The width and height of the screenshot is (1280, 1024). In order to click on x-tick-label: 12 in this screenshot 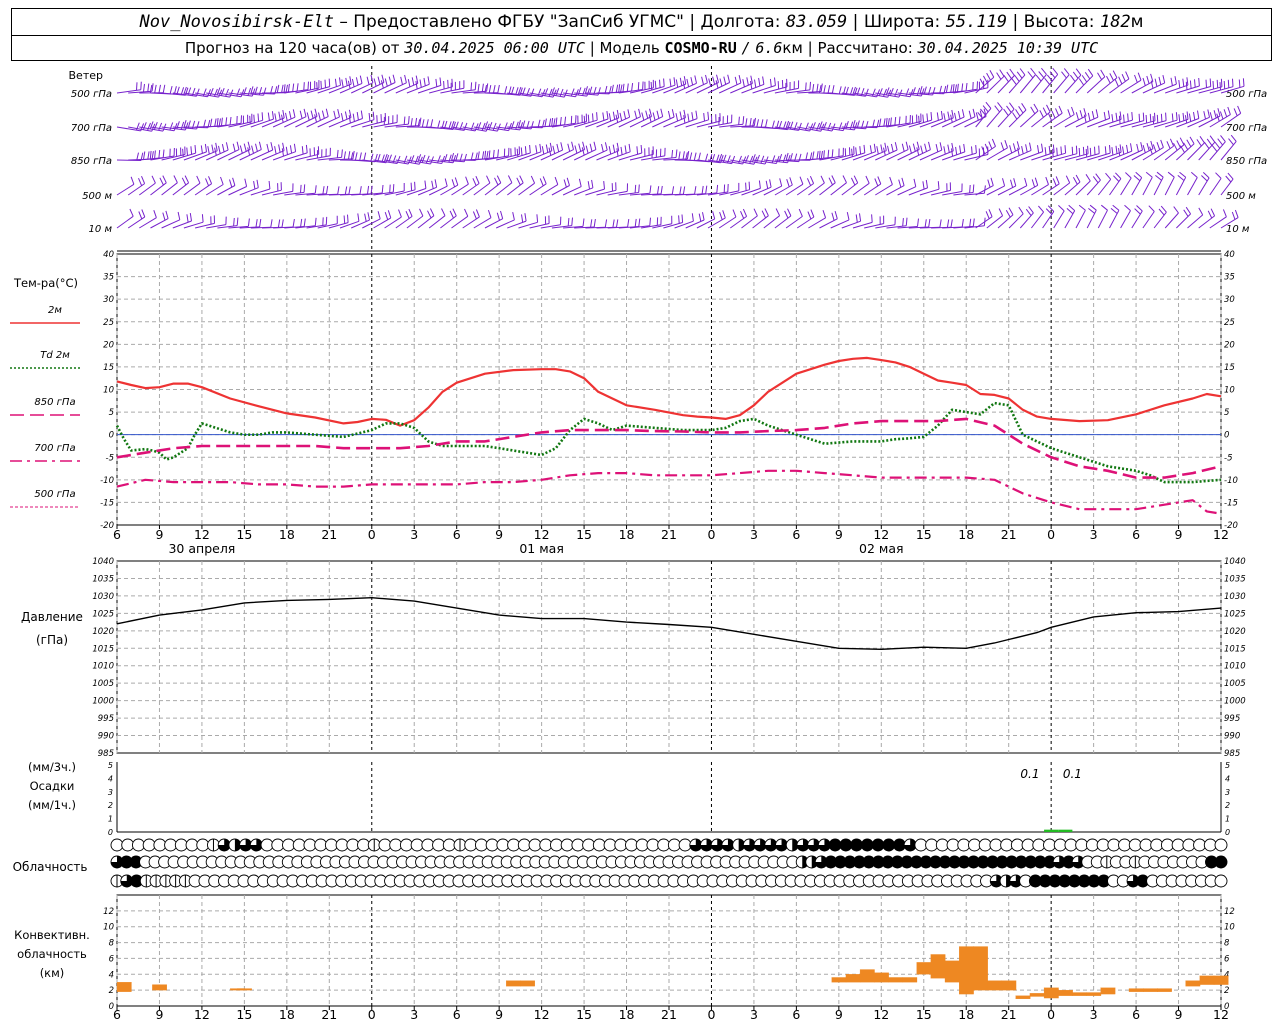, I will do `click(542, 534)`.